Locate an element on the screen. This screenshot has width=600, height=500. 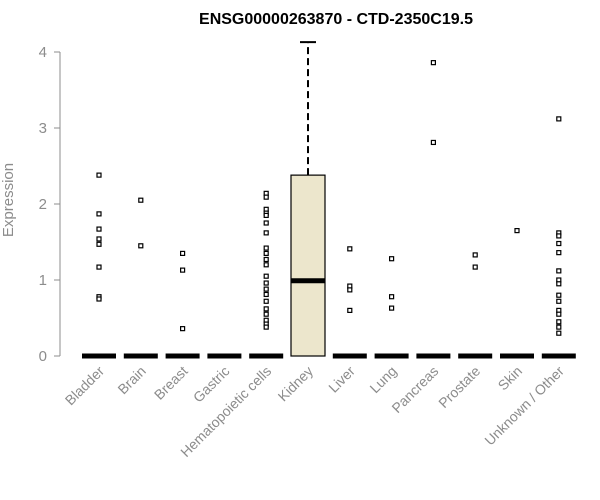
box-breast is located at coordinates (182, 304).